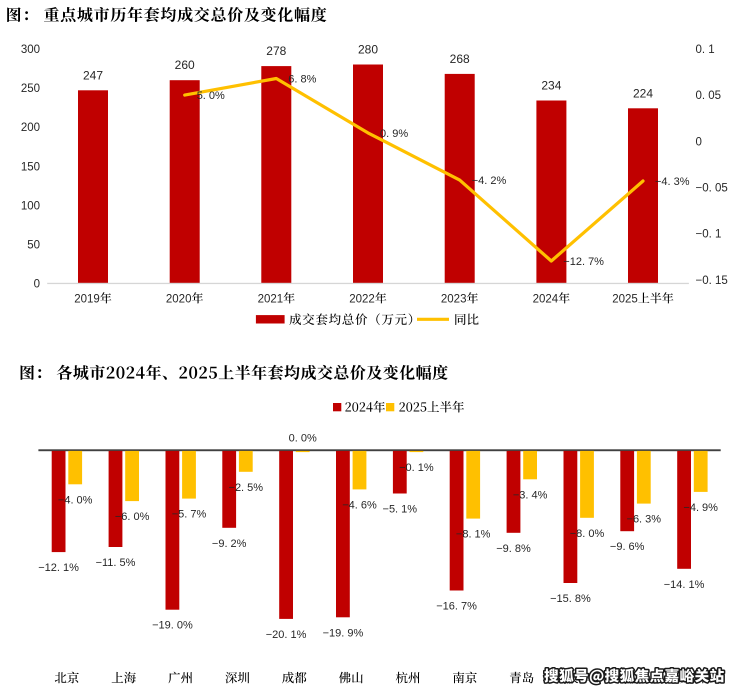 This screenshot has width=740, height=694. Describe the element at coordinates (75, 500) in the screenshot. I see `svg-text: −4. 0%` at that location.